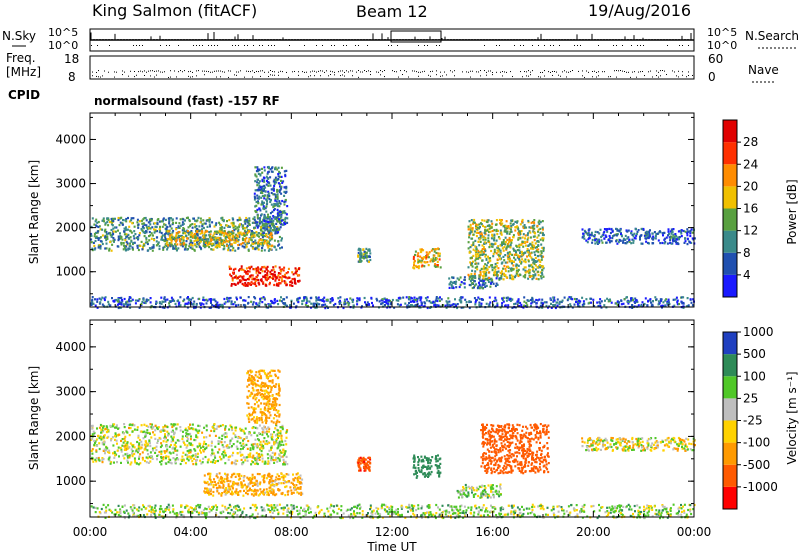  What do you see at coordinates (754, 354) in the screenshot?
I see `velocity-colorbar-tick-label: 500` at bounding box center [754, 354].